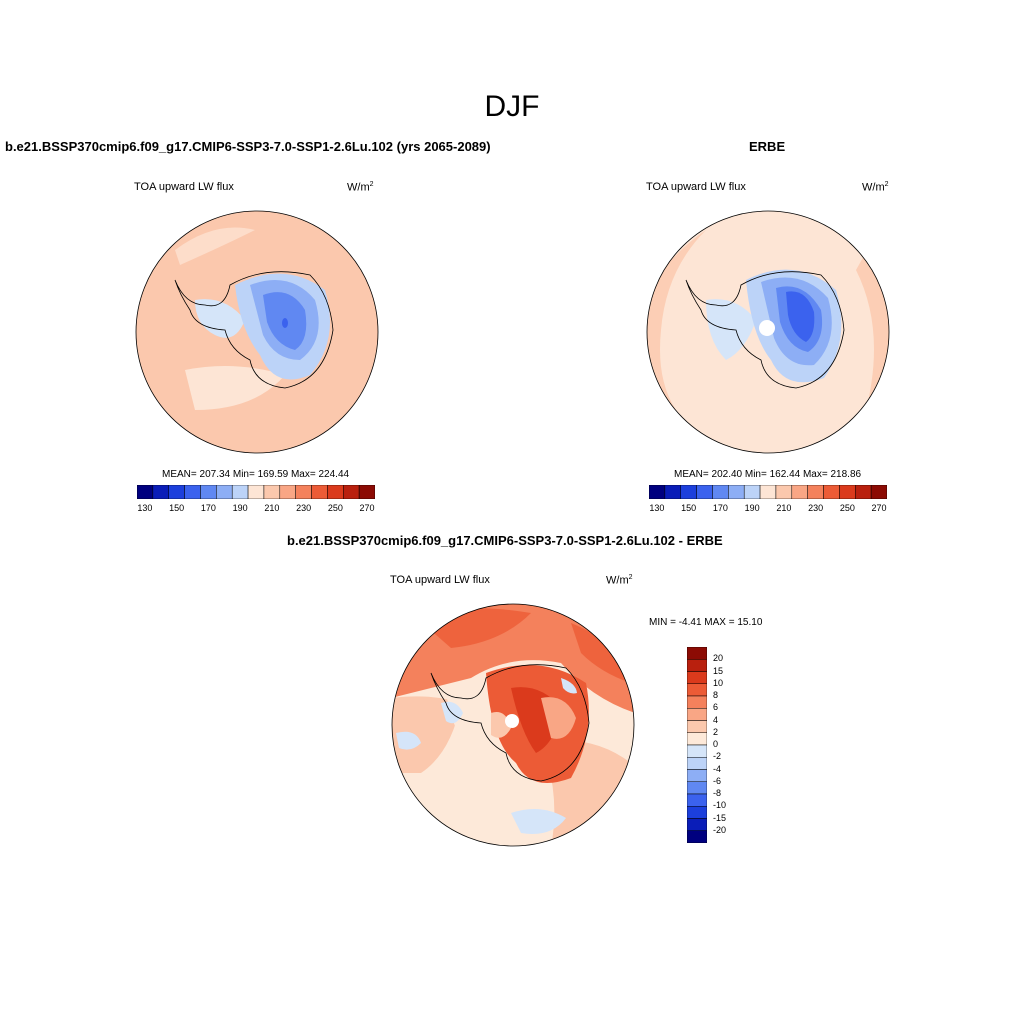 The image size is (1024, 1024). I want to click on colorbar-tick-label: 15, so click(718, 670).